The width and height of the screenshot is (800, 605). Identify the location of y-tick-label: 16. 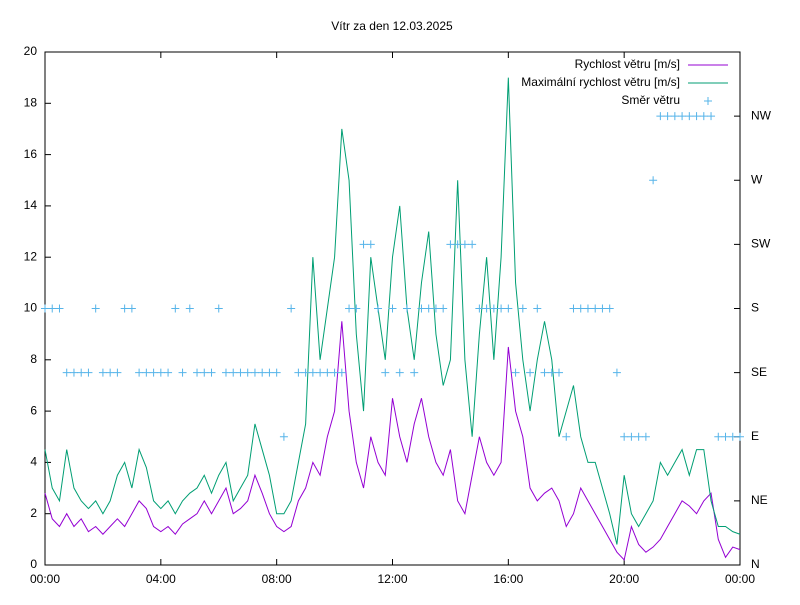
(31, 154).